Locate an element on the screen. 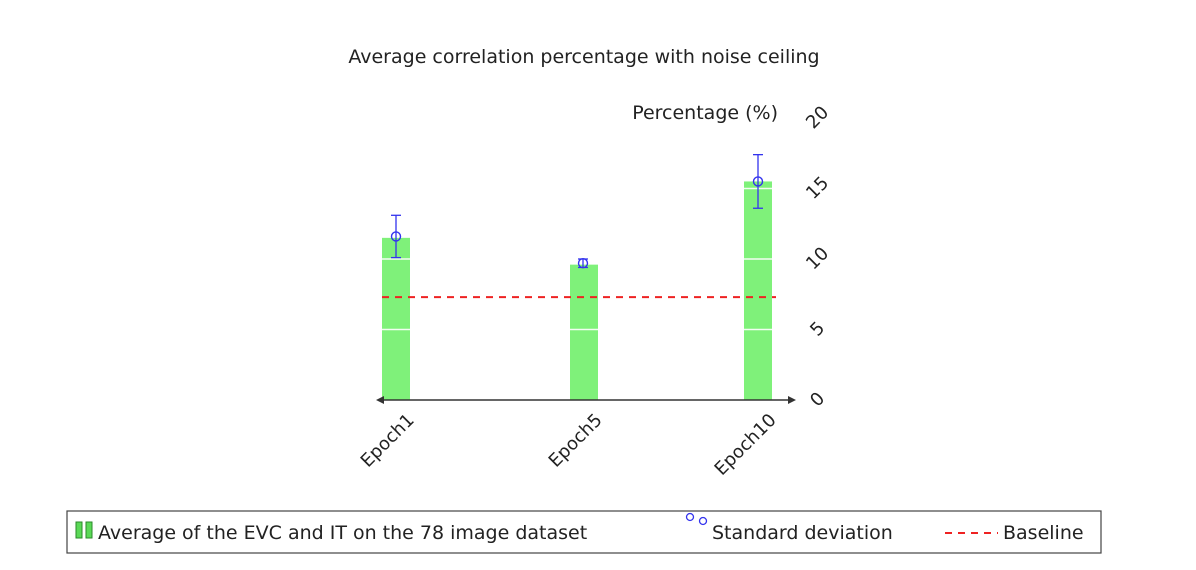 This screenshot has height=570, width=1196. y-tick-label-20: 20 is located at coordinates (817, 117).